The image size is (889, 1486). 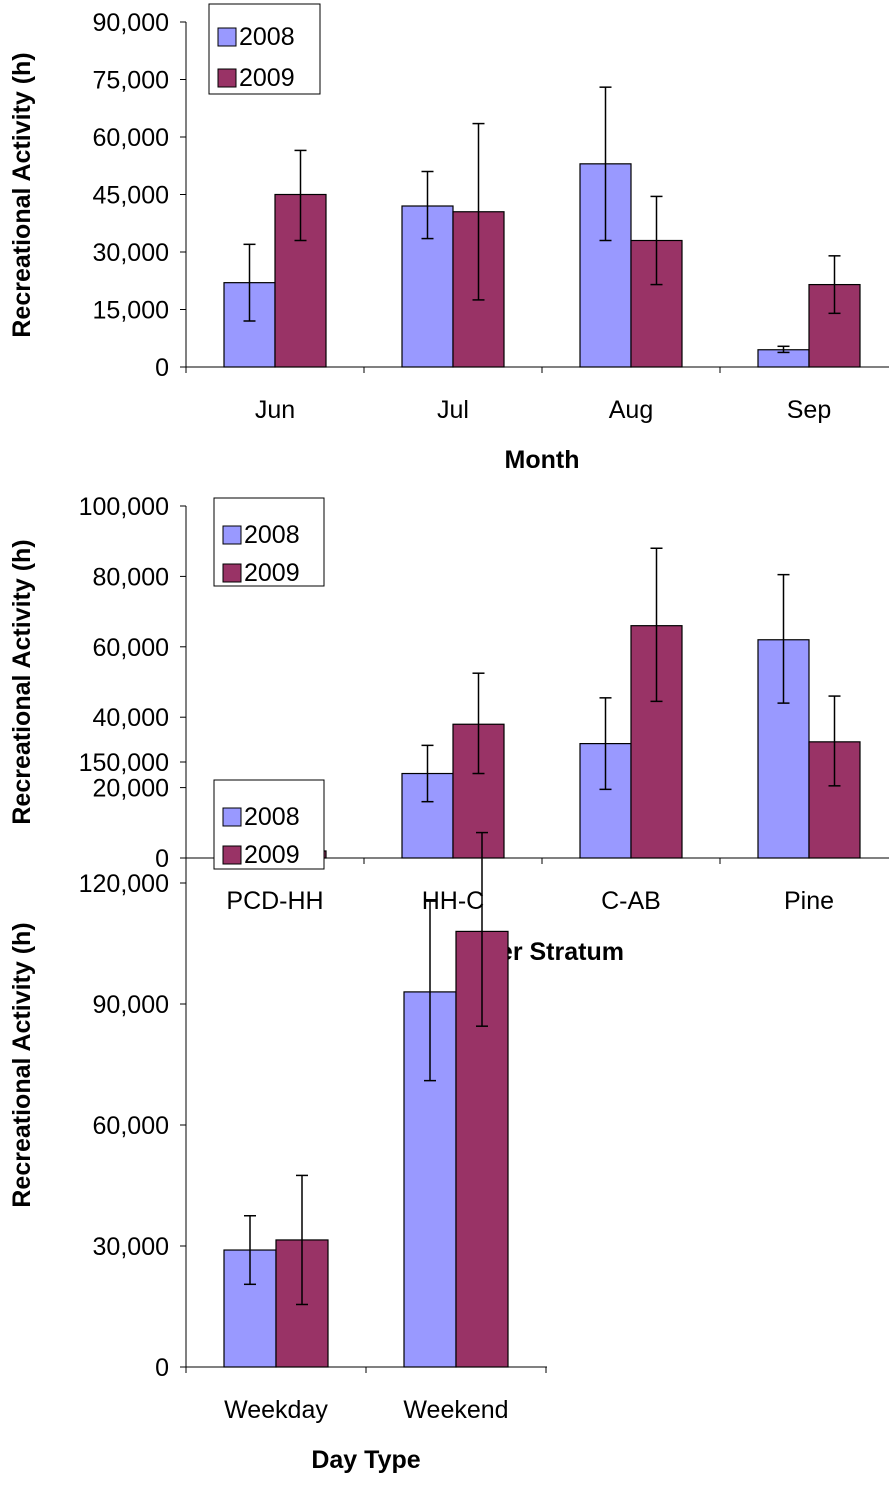 I want to click on y-tick-label: 75,000, so click(x=131, y=81).